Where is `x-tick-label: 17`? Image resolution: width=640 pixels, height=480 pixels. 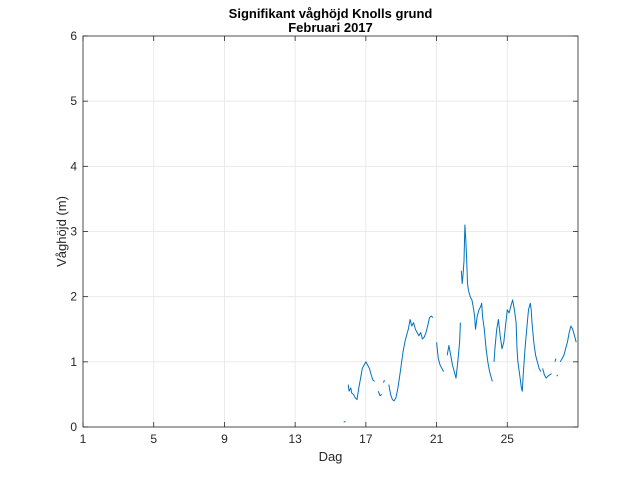
x-tick-label: 17 is located at coordinates (366, 439).